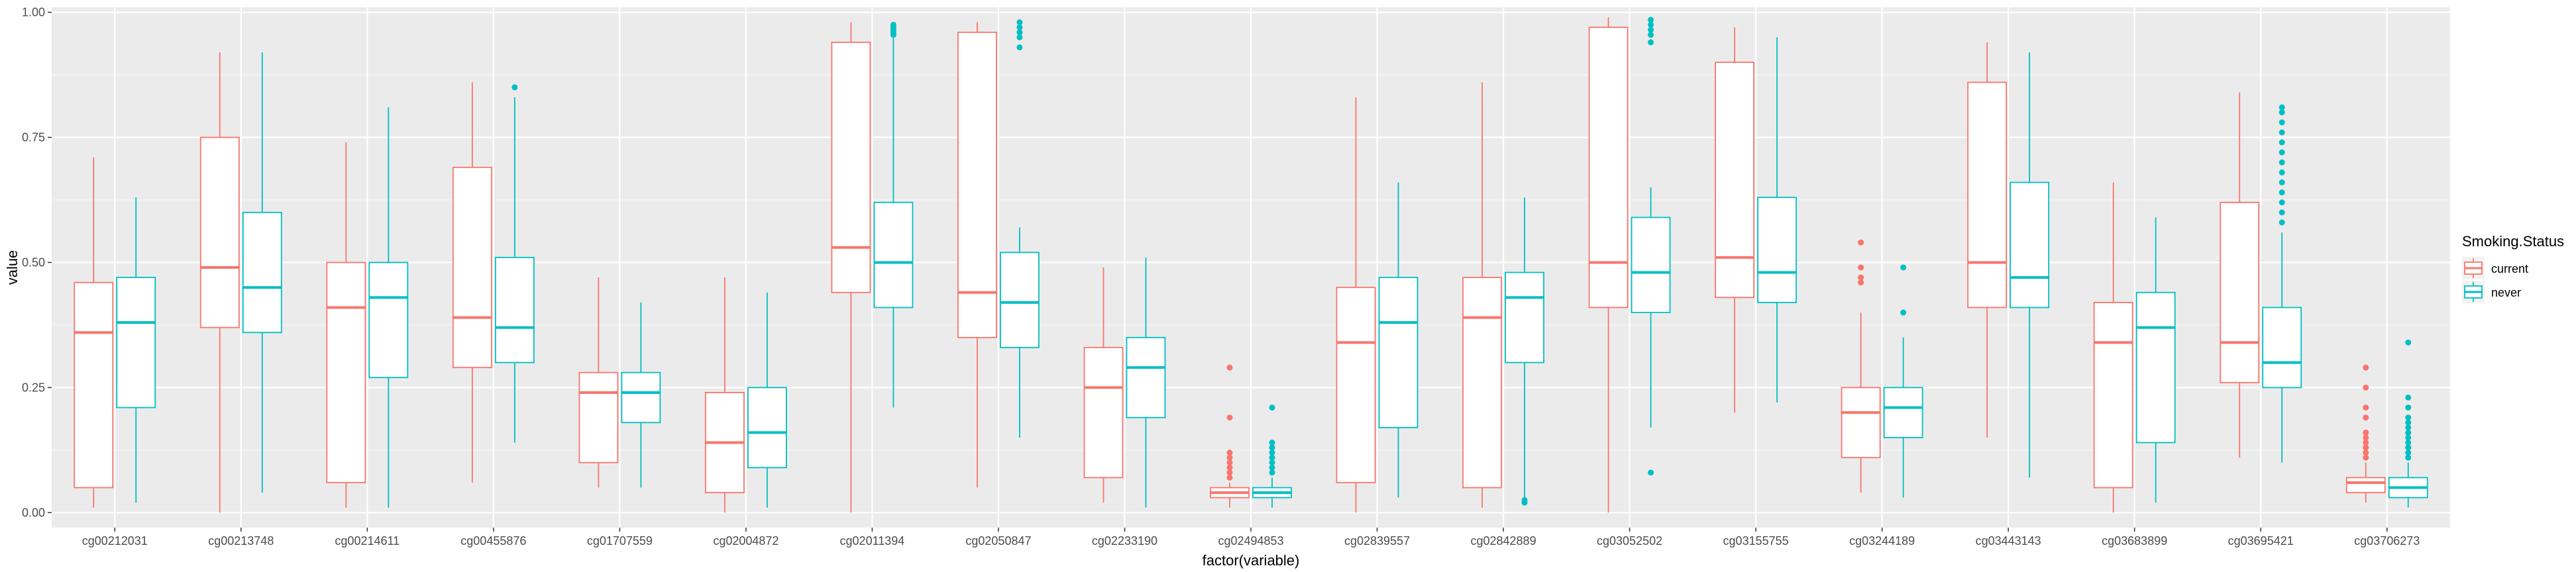 This screenshot has height=572, width=2576. I want to click on x-tick-label: cg02839557, so click(1377, 541).